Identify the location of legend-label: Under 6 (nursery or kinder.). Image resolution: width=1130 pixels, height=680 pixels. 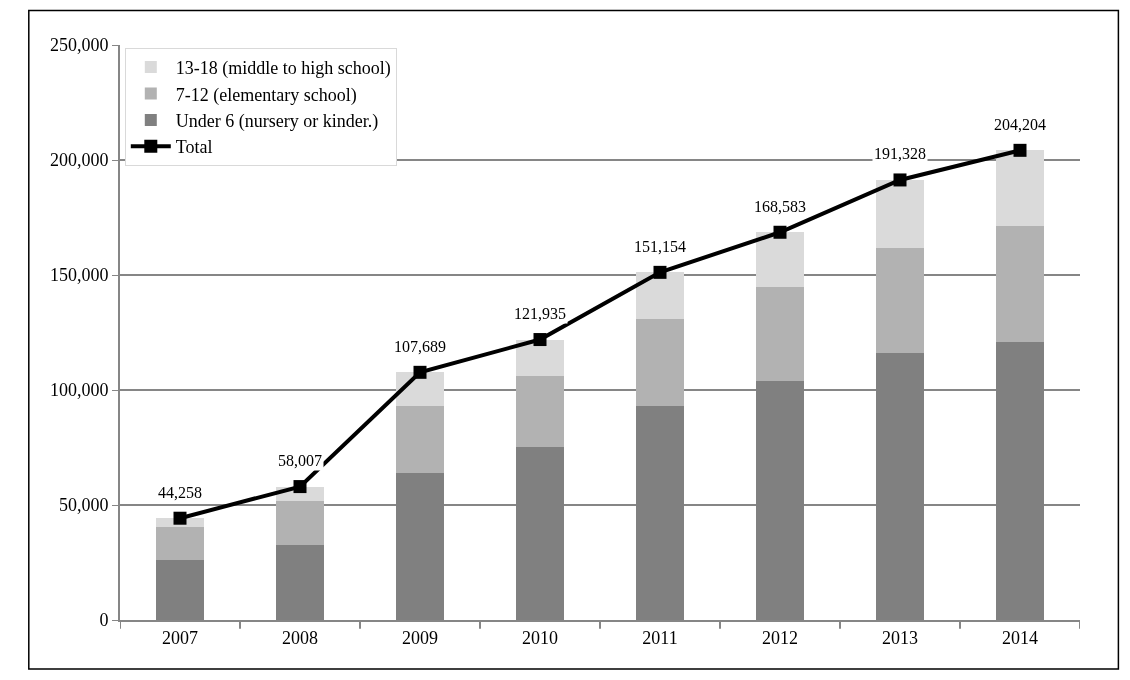
(277, 121).